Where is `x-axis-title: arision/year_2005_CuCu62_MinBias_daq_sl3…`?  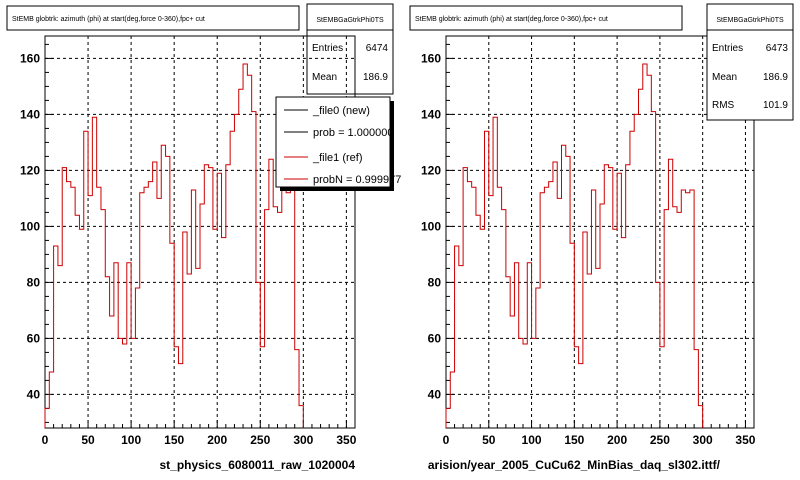
x-axis-title: arision/year_2005_CuCu62_MinBias_daq_sl3… is located at coordinates (574, 465).